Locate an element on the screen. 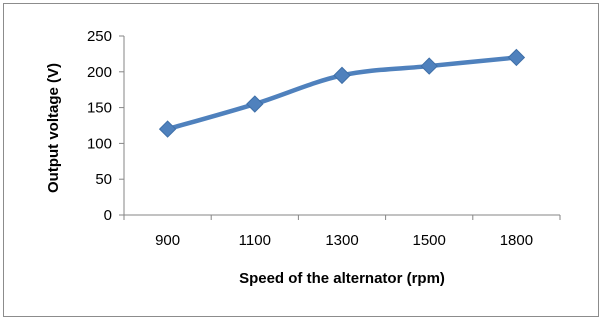 The image size is (605, 323). x-tick-label: 1100 is located at coordinates (255, 240).